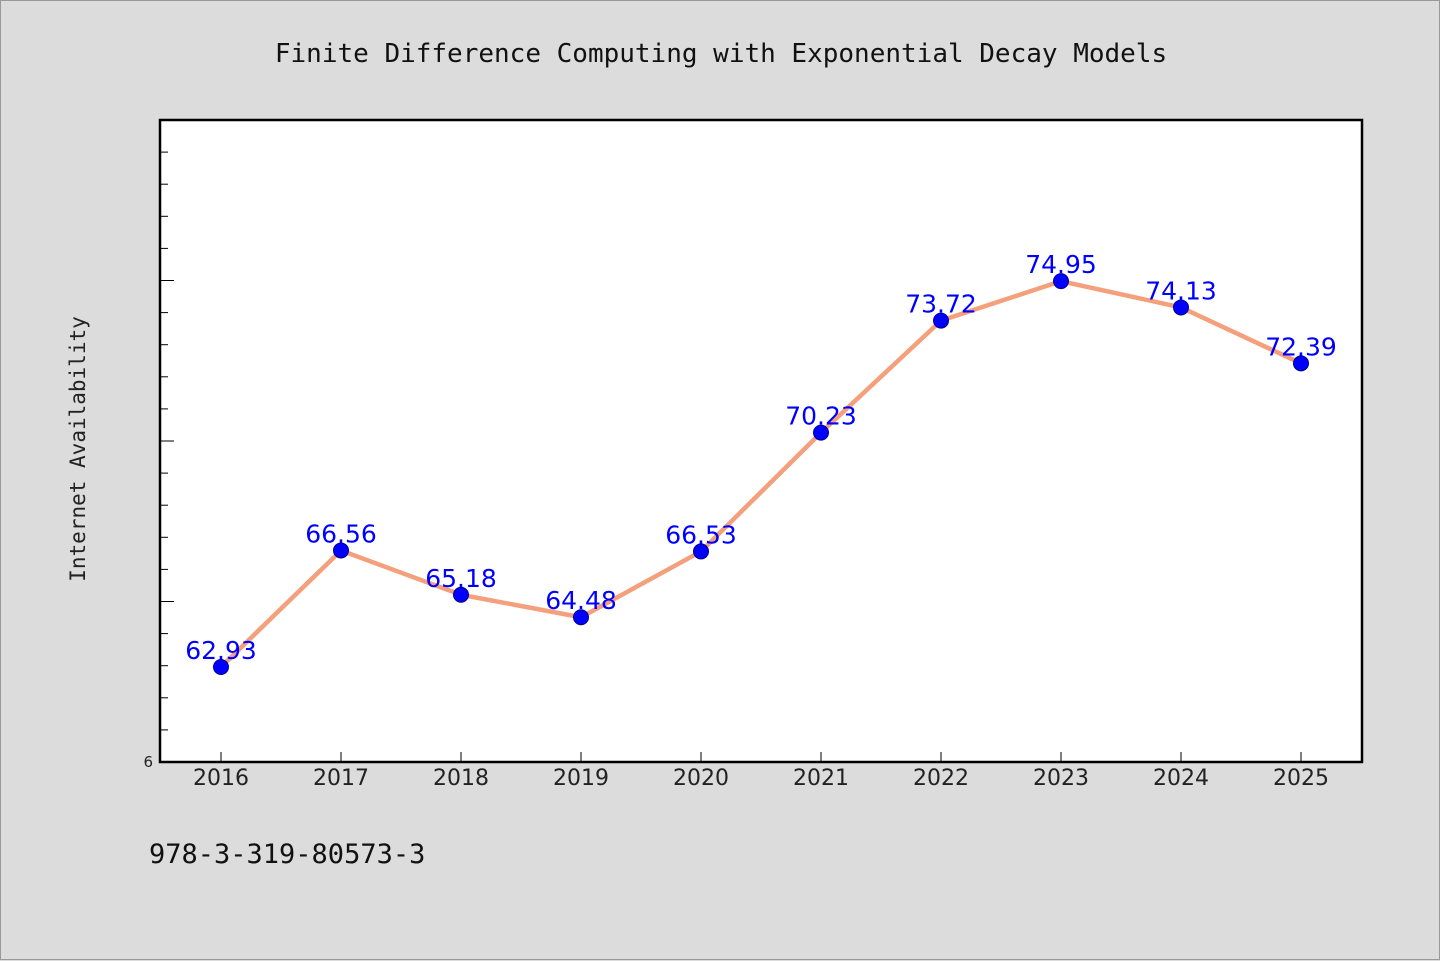 Image resolution: width=1440 pixels, height=961 pixels. What do you see at coordinates (941, 304) in the screenshot?
I see `data-label: 73.72` at bounding box center [941, 304].